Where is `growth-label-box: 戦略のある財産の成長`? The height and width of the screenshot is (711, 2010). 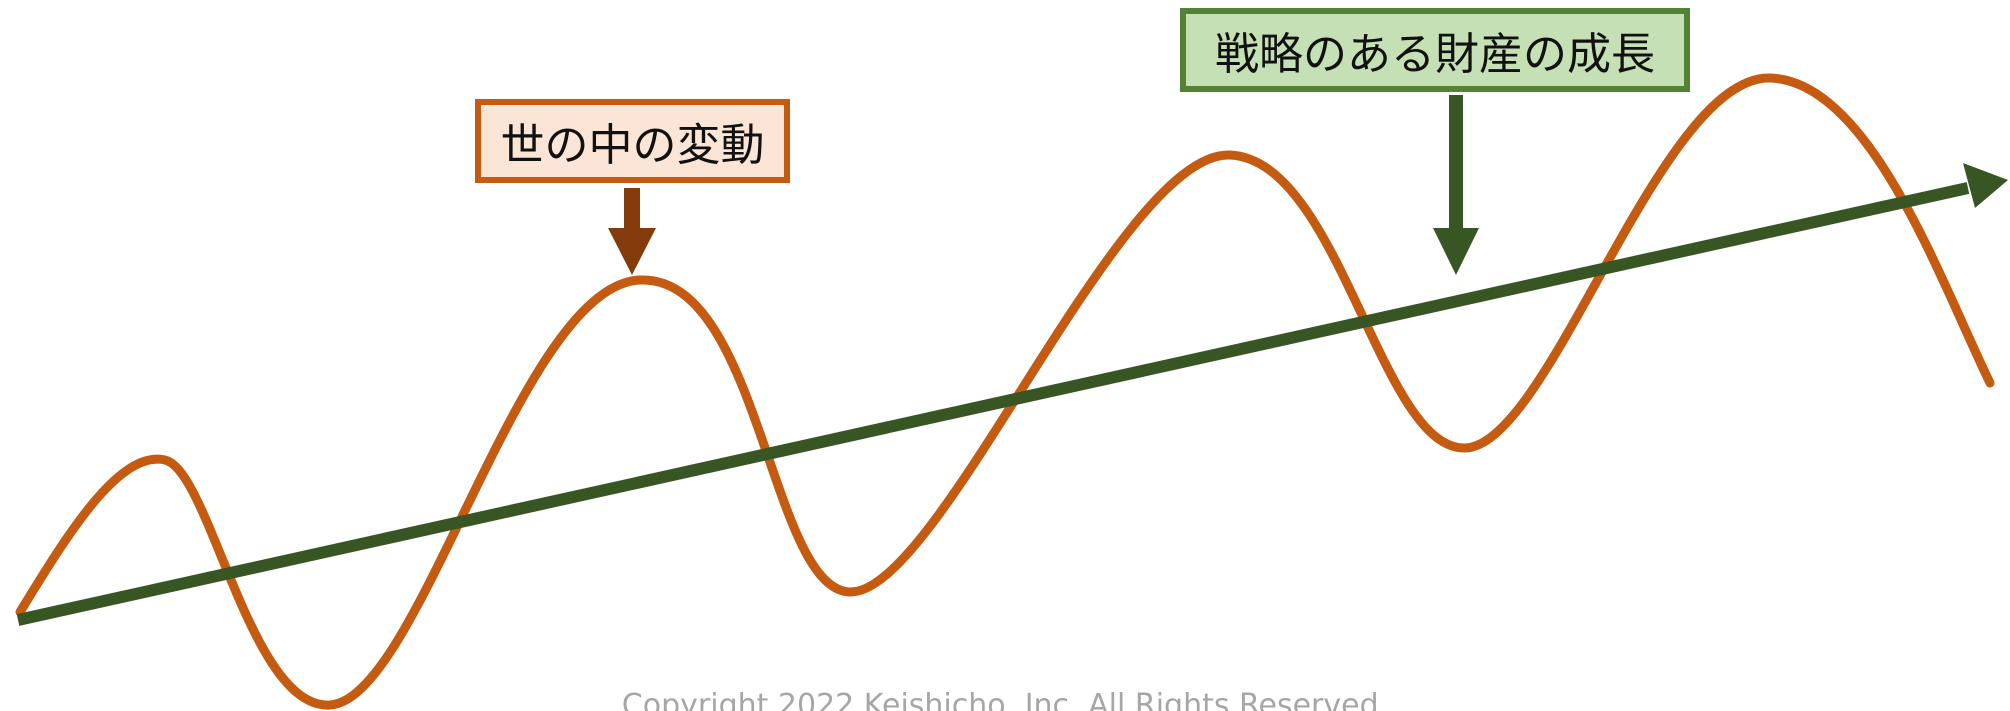 growth-label-box: 戦略のある財産の成長 is located at coordinates (1435, 50).